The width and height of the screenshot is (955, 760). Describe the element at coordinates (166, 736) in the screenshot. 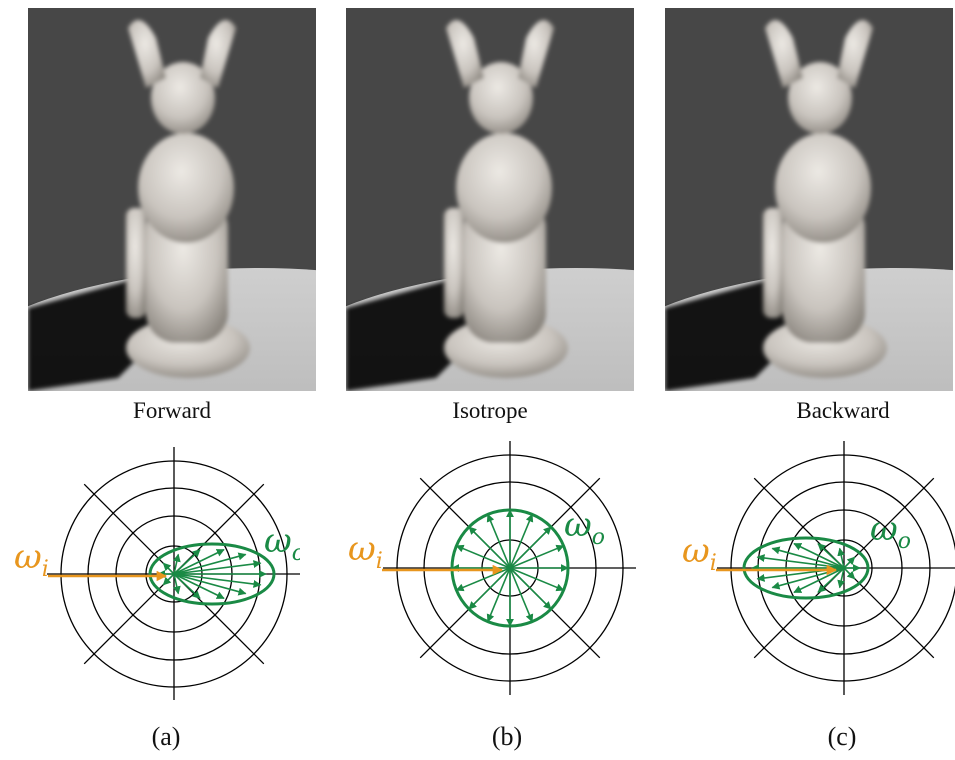

I see `sublabel-a: (a)` at that location.